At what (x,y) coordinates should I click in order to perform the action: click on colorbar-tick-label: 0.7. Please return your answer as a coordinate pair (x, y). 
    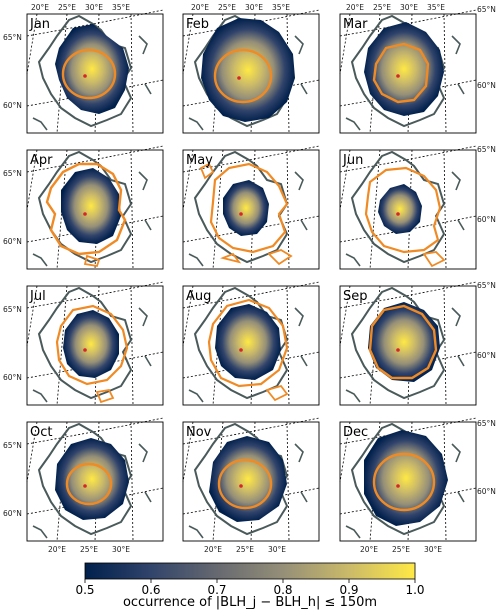
    Looking at the image, I should click on (216, 590).